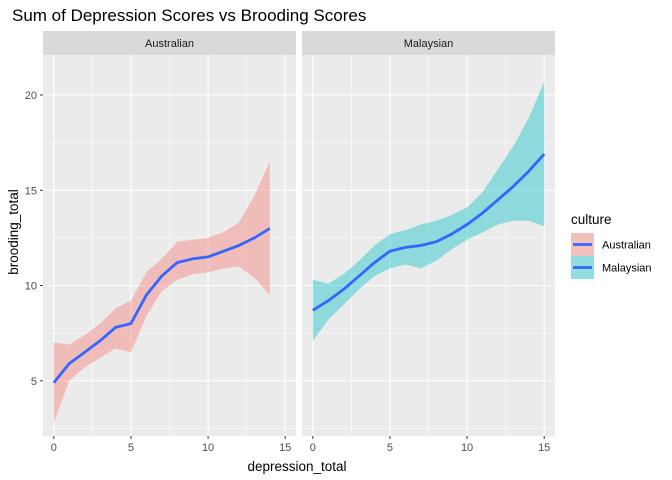 The width and height of the screenshot is (672, 480). Describe the element at coordinates (31, 96) in the screenshot. I see `y-tick-label: 20` at that location.